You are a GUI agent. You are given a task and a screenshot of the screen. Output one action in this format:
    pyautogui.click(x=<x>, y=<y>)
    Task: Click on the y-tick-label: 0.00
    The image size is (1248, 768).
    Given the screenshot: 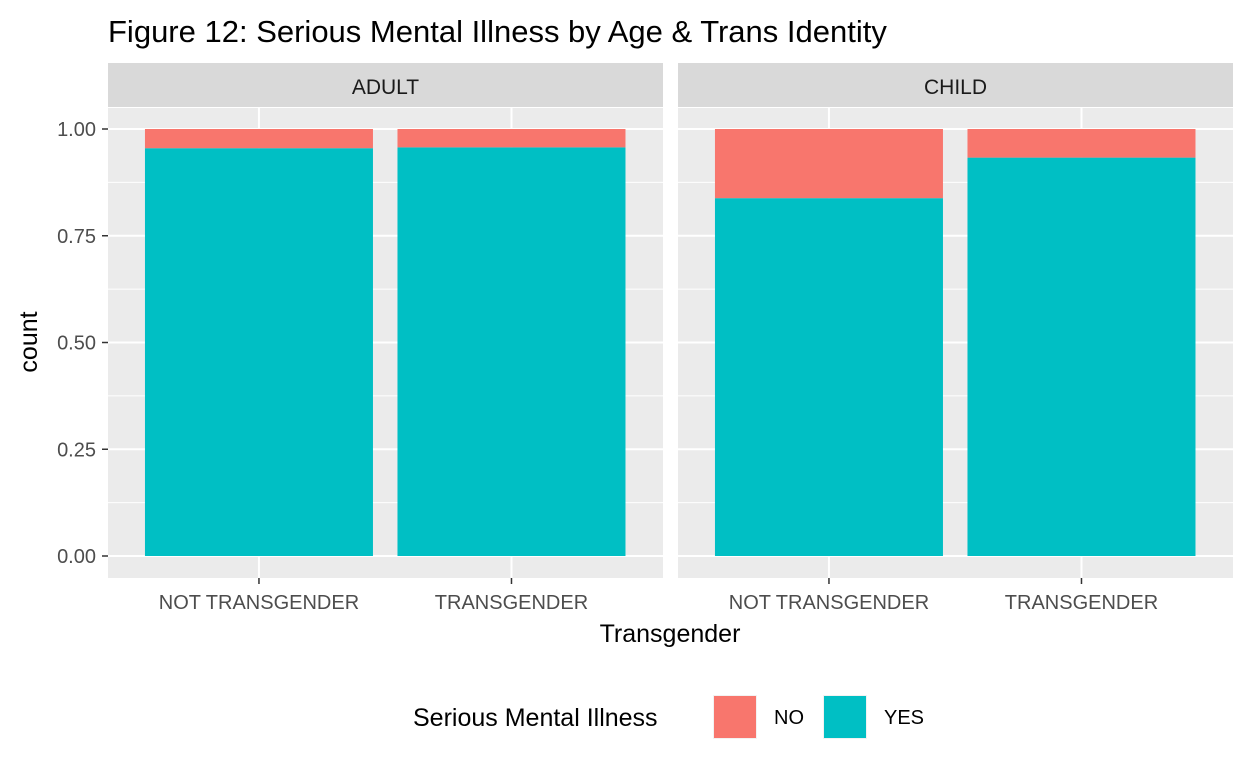 What is the action you would take?
    pyautogui.click(x=76, y=557)
    